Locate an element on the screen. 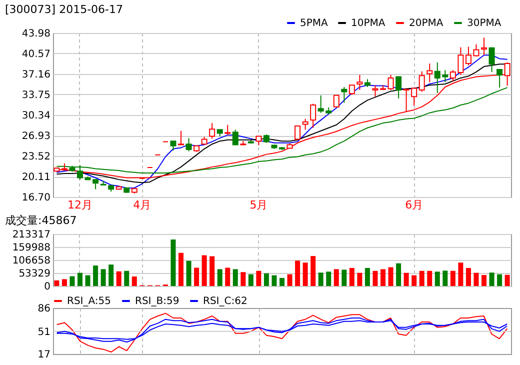  series-label: RSI_A:55 is located at coordinates (89, 301).